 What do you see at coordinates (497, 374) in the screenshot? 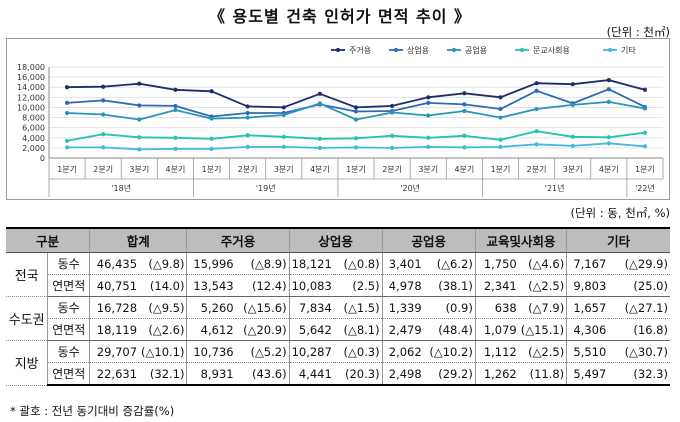
I see `value-cell: 1,262` at bounding box center [497, 374].